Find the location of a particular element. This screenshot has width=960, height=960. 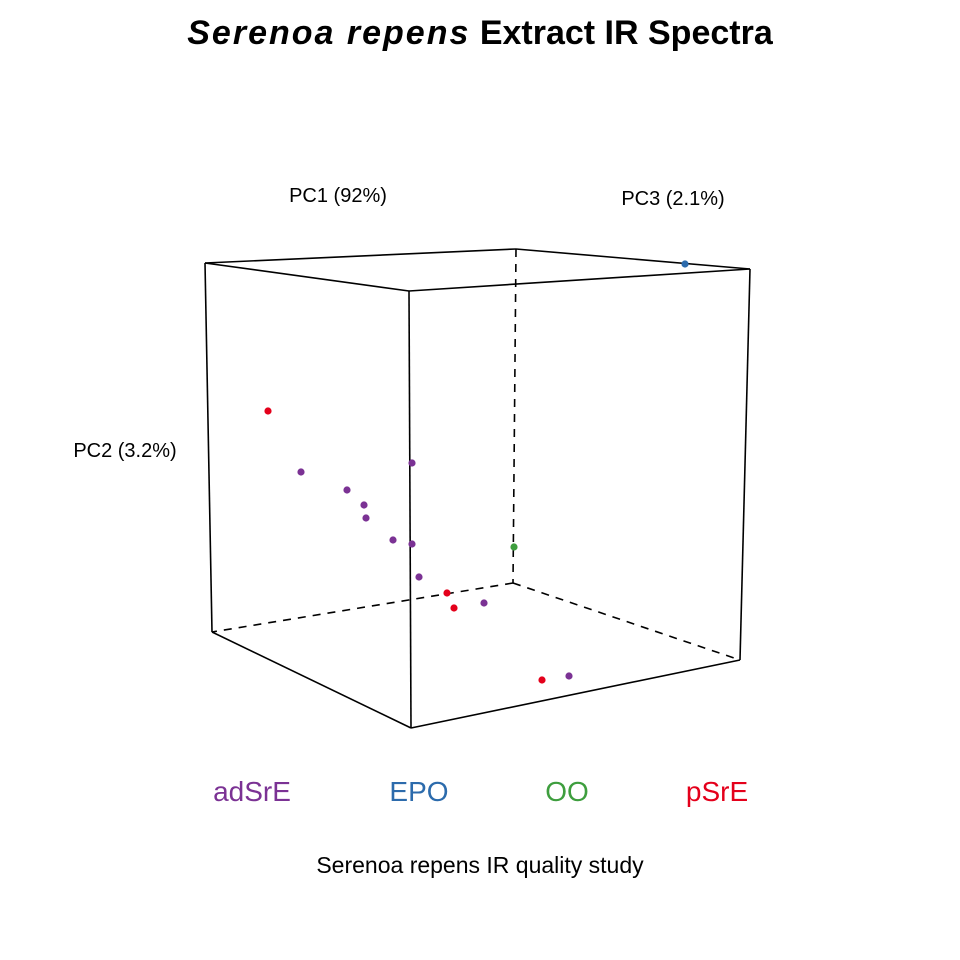

axis-label-pc2: PC2 (3.2%) is located at coordinates (124, 451).